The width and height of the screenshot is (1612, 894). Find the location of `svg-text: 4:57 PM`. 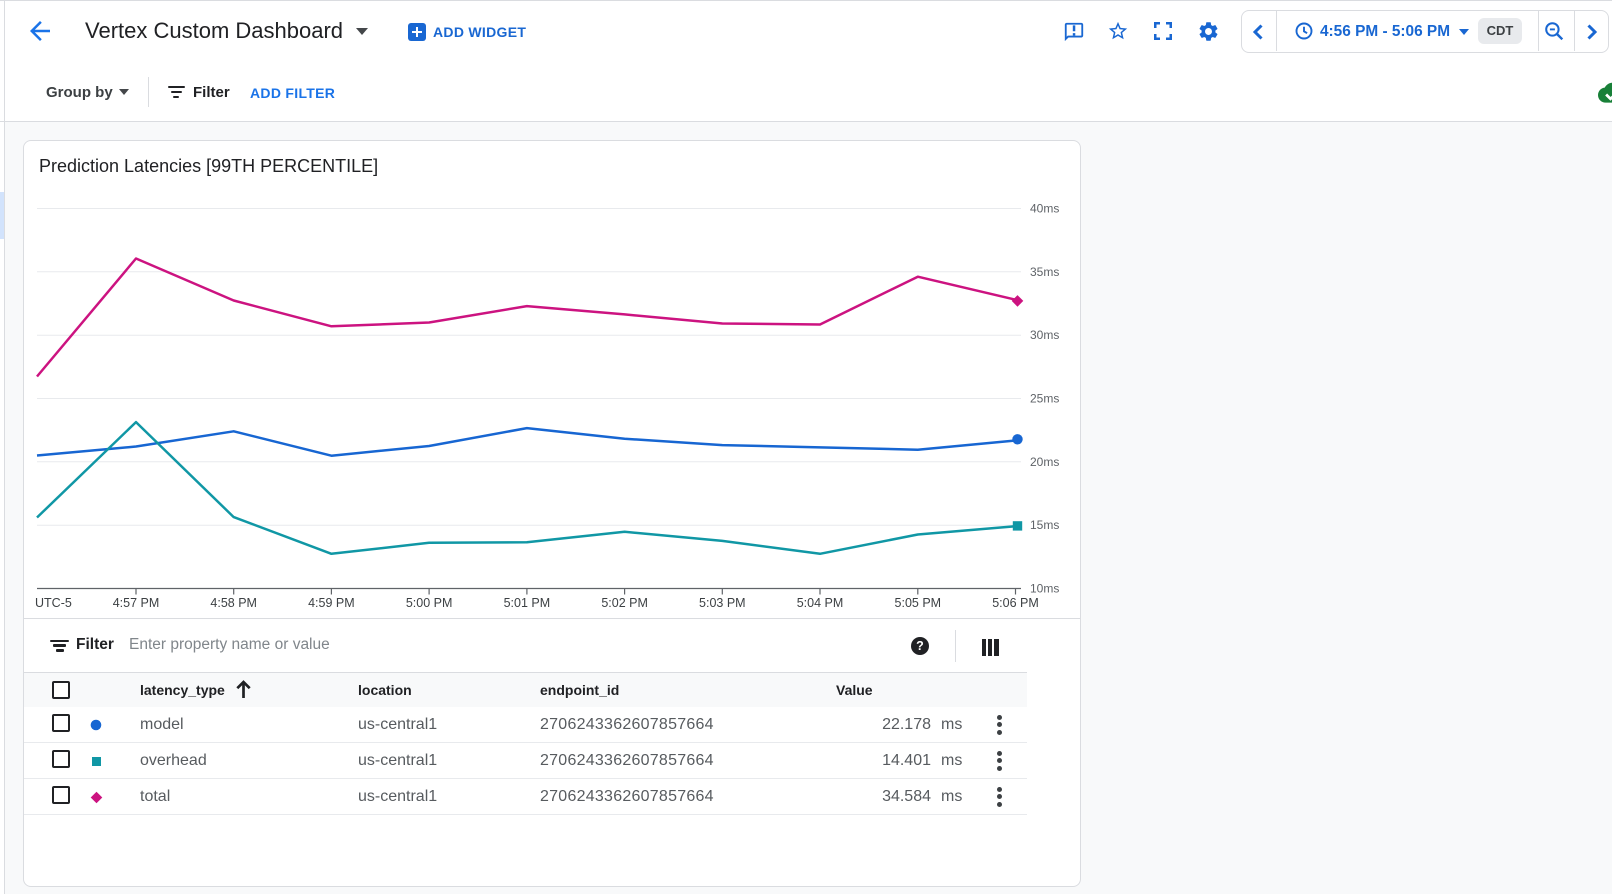

svg-text: 4:57 PM is located at coordinates (136, 603).